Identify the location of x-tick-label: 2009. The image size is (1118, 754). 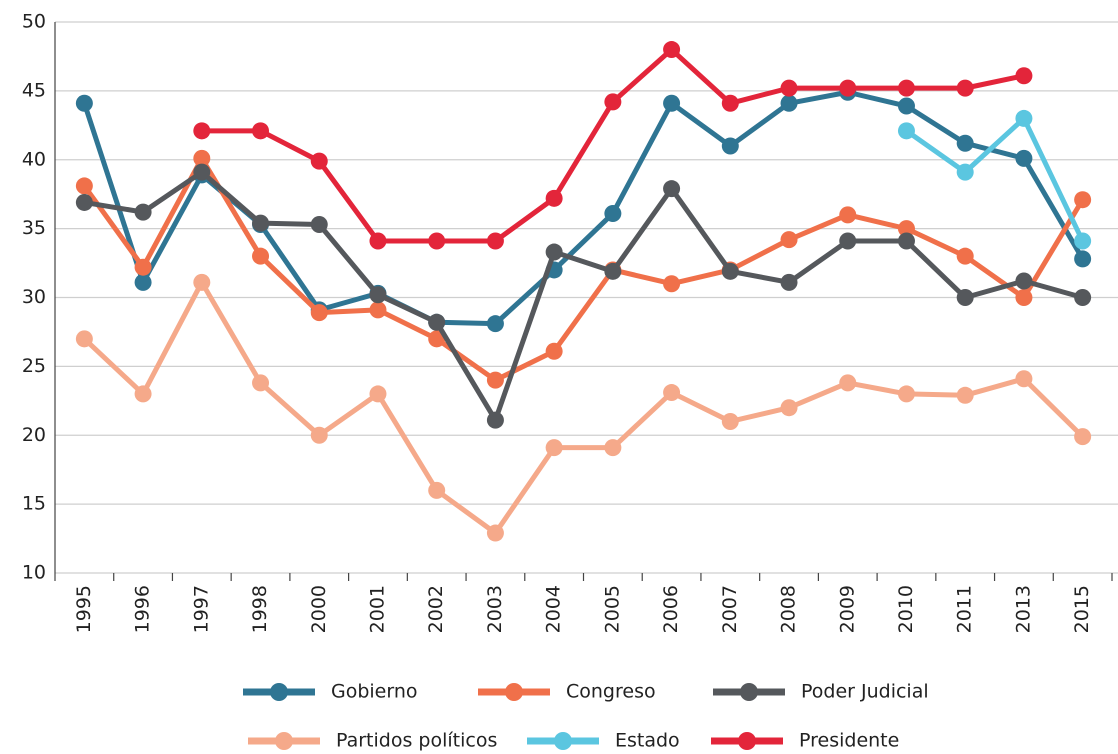
(847, 609).